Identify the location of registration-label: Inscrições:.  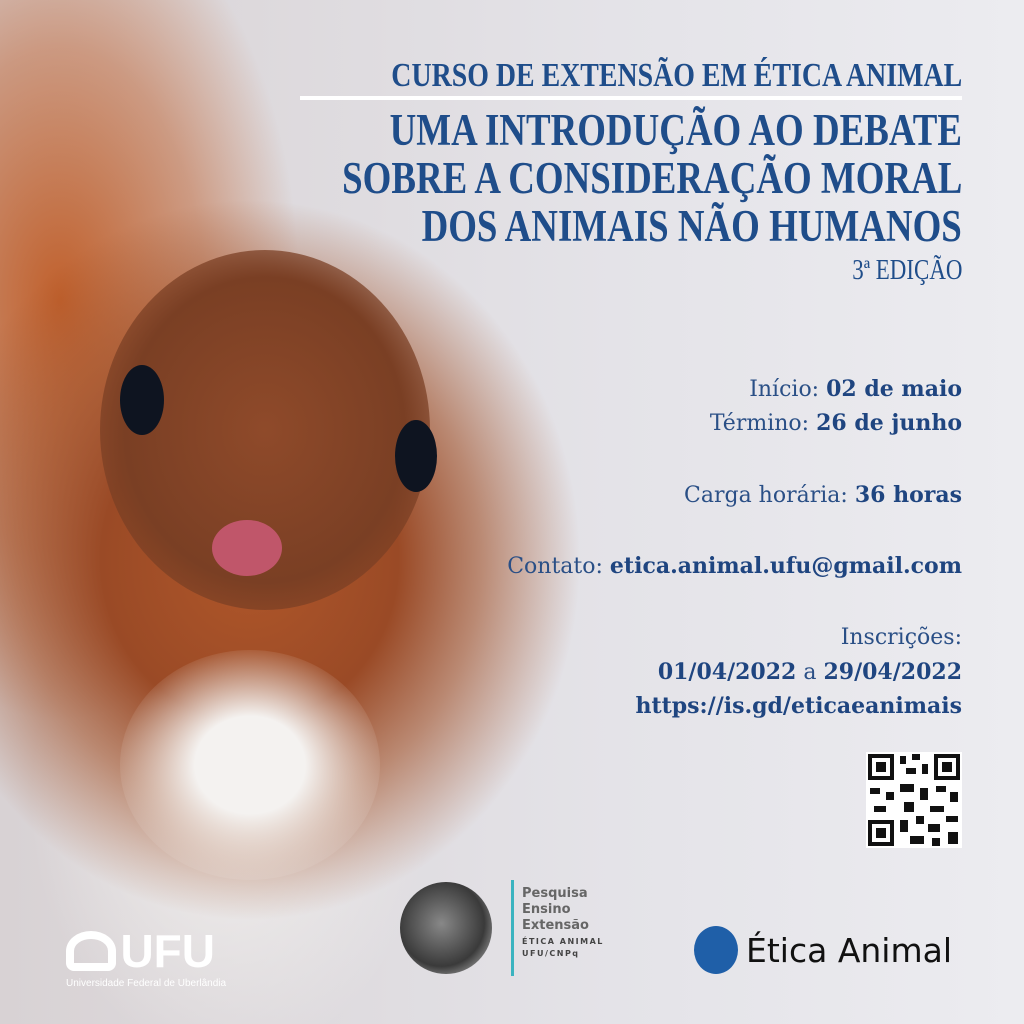
(901, 637).